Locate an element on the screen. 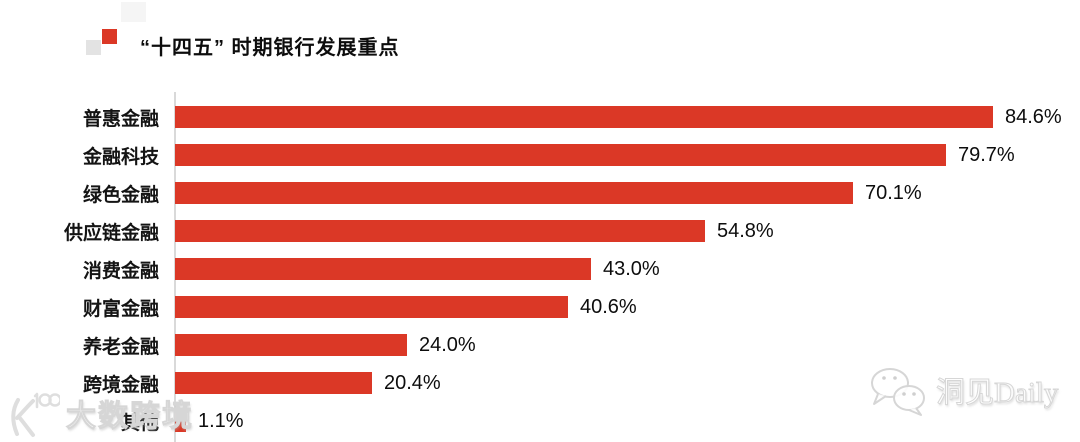 The width and height of the screenshot is (1080, 442). value-label: 84.6% is located at coordinates (1033, 116).